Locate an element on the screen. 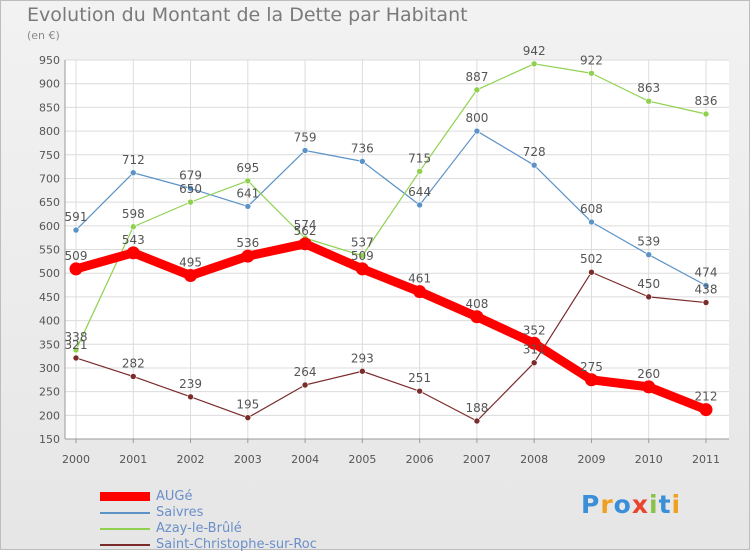 The image size is (750, 552). data-label: 942 is located at coordinates (534, 51).